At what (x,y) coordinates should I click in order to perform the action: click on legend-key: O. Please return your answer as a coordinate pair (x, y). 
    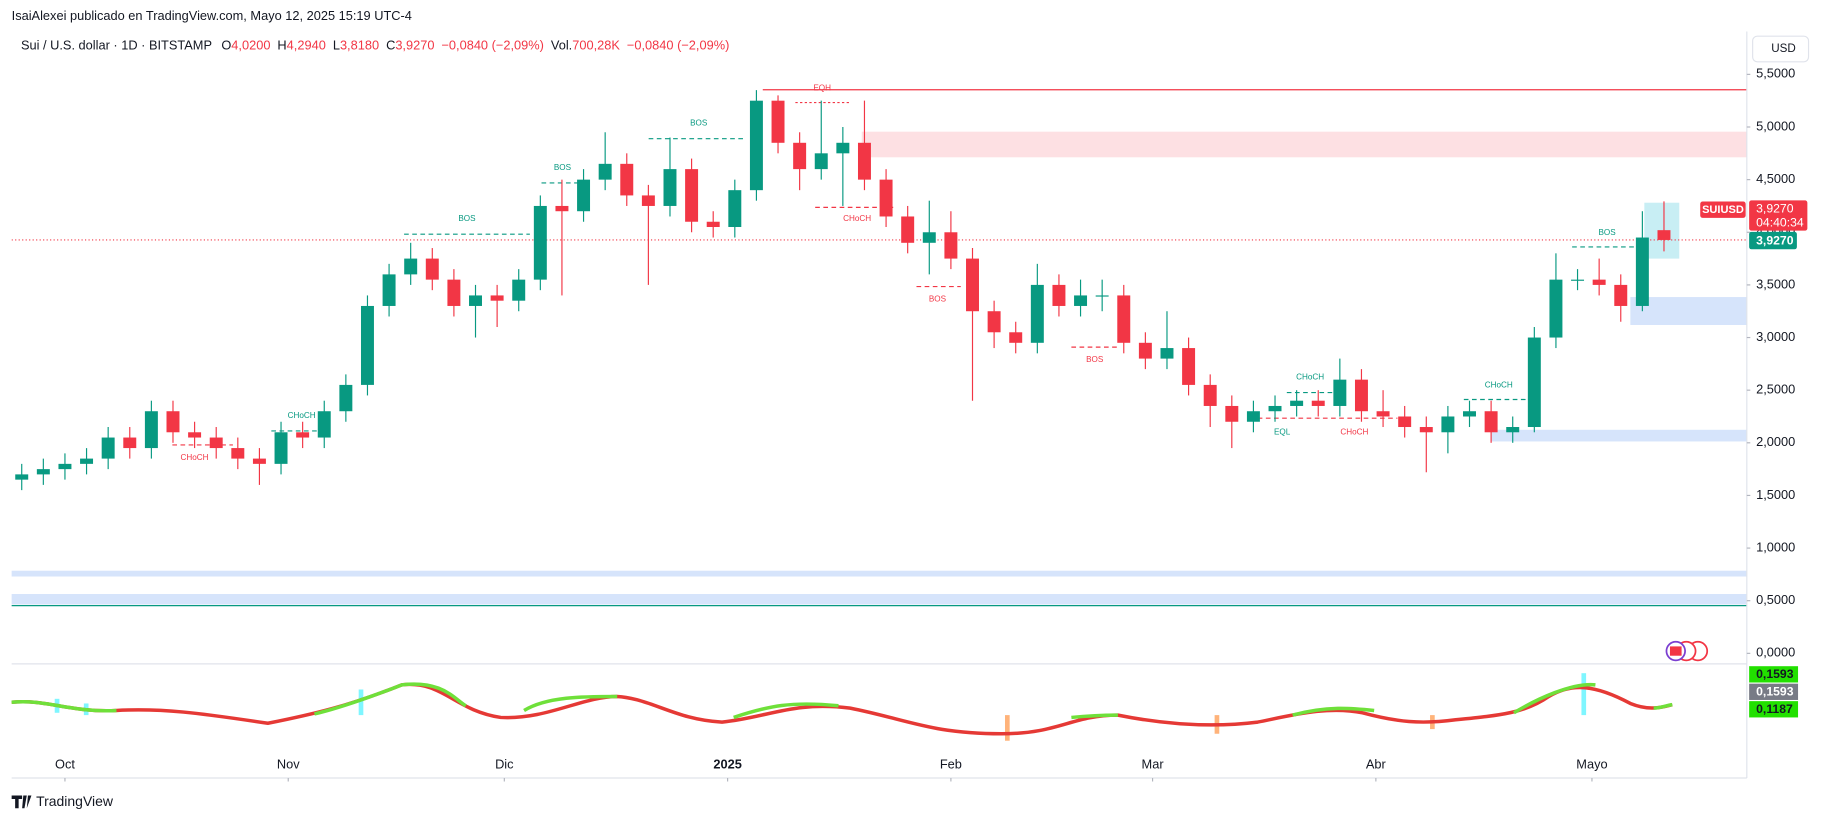
    Looking at the image, I should click on (226, 45).